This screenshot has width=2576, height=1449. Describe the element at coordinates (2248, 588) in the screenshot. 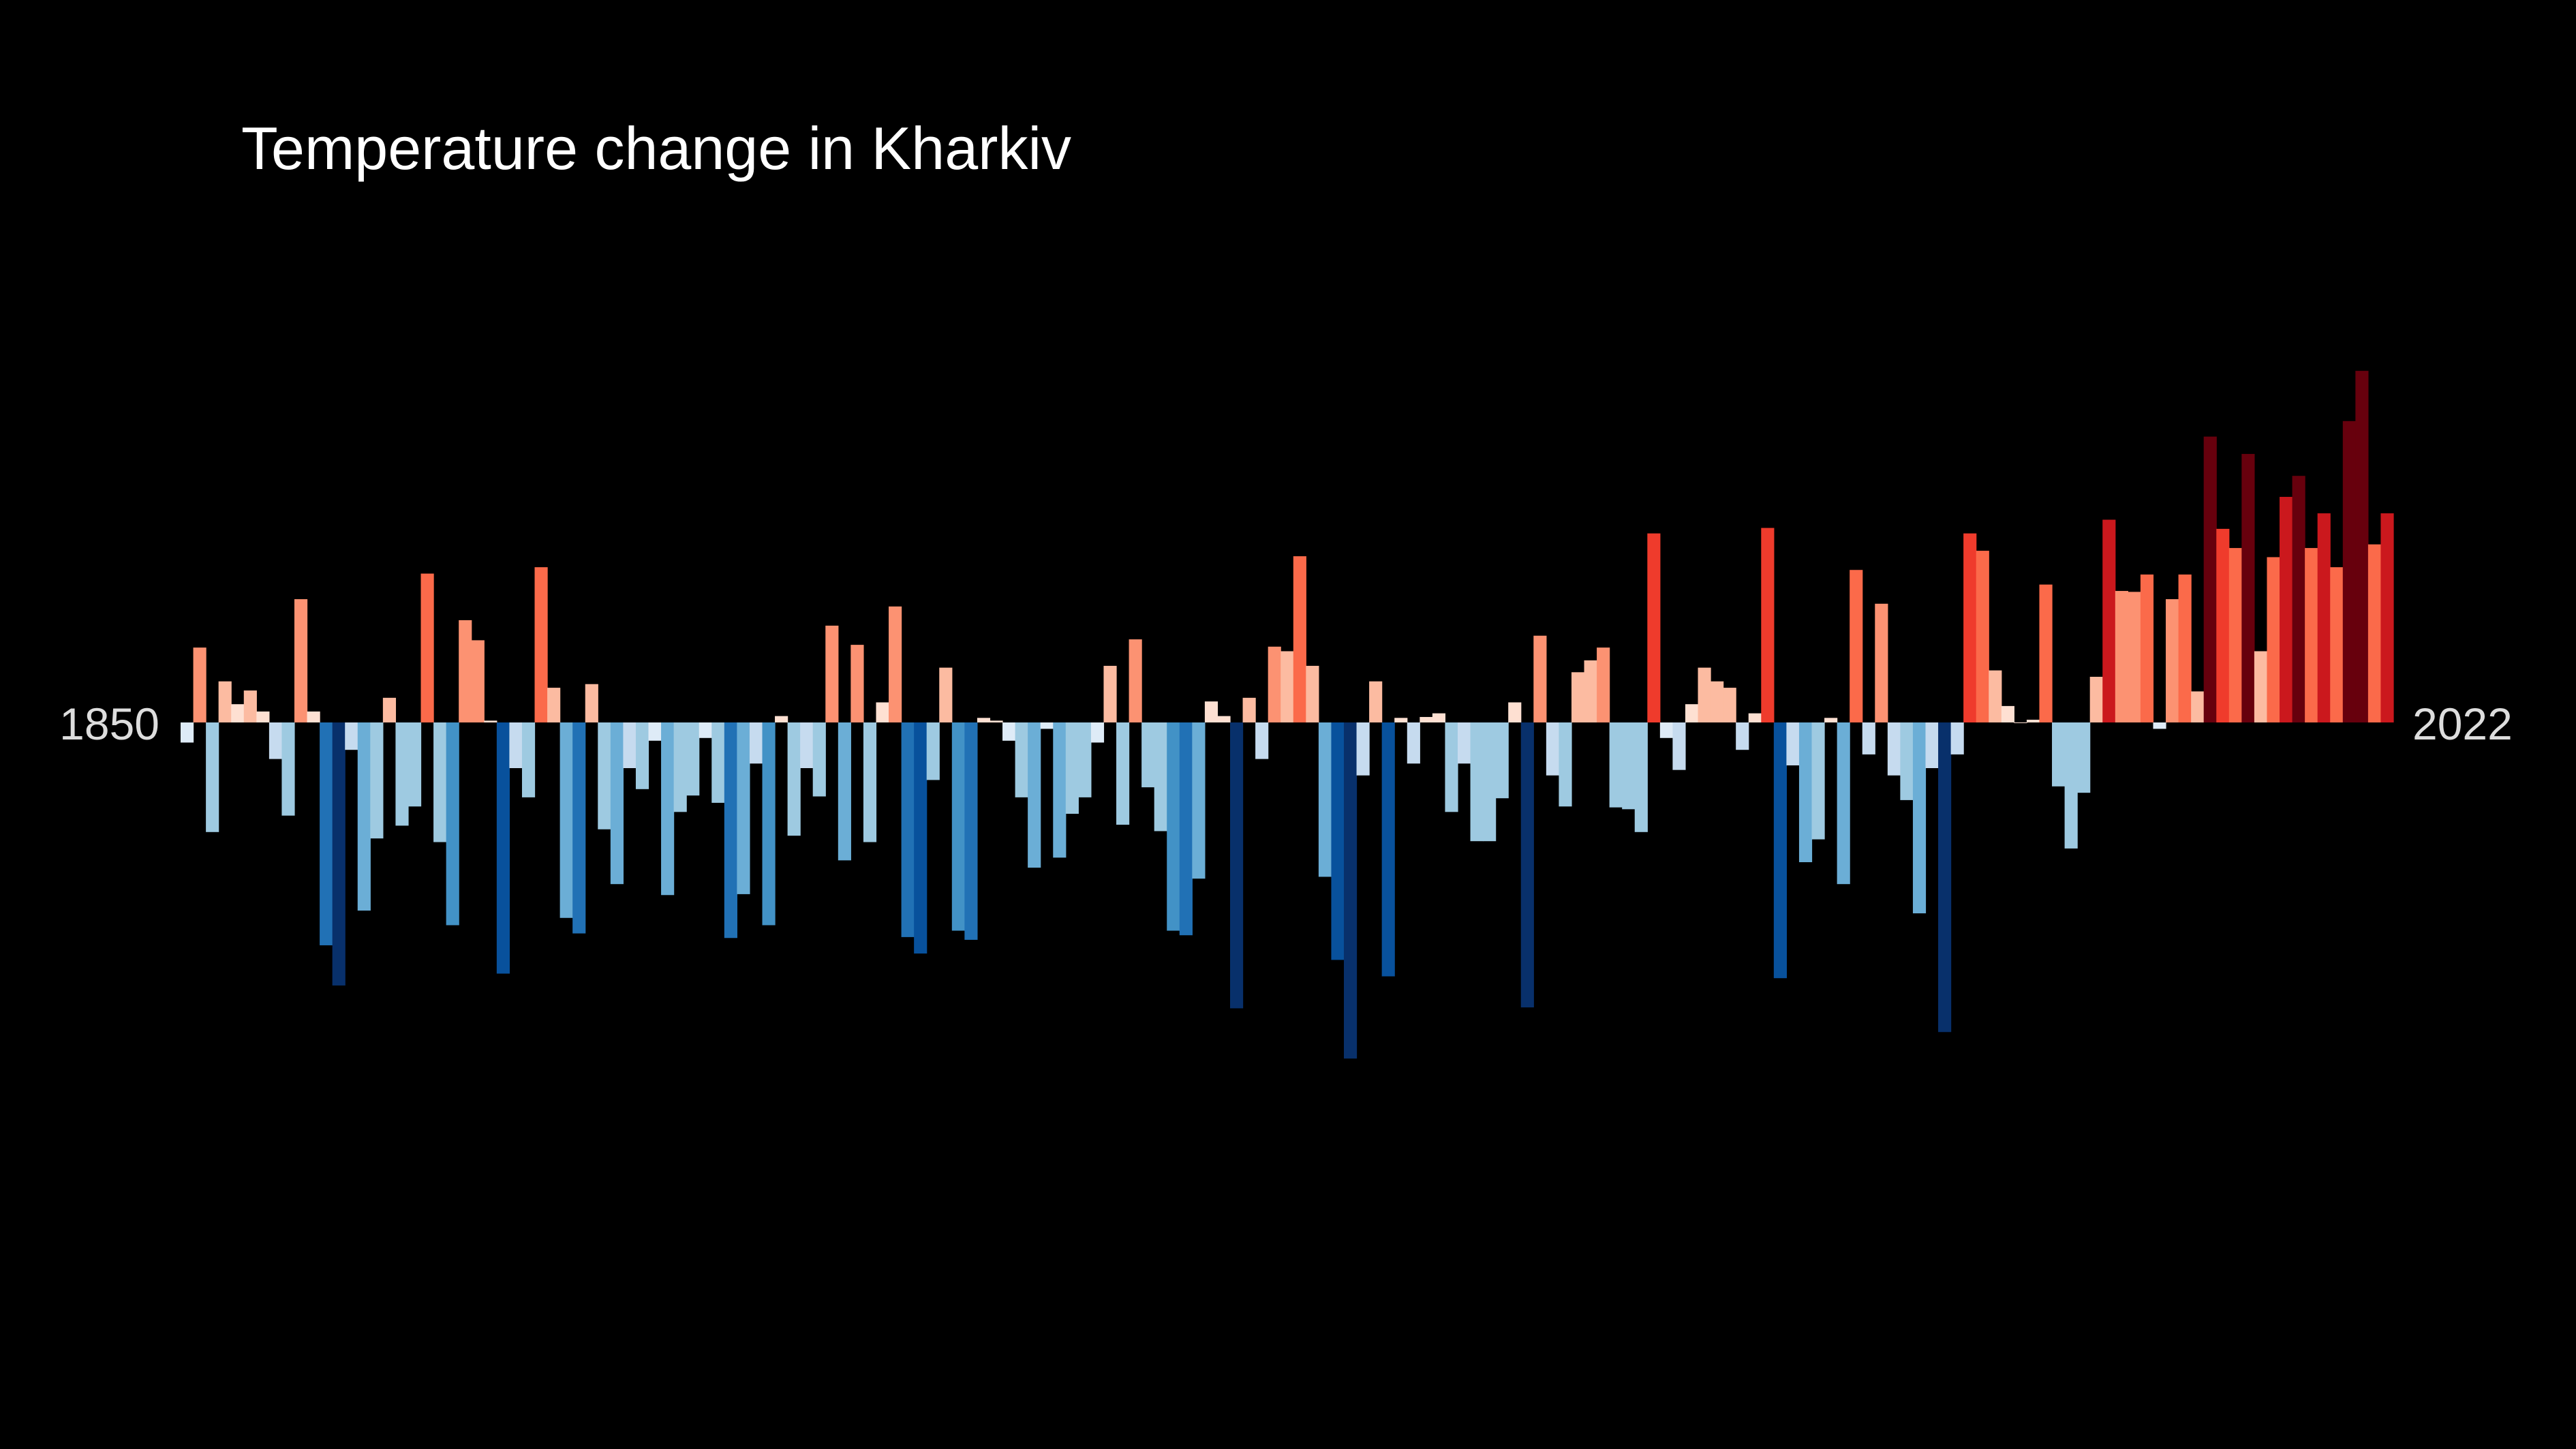

I see `bar-2013` at that location.